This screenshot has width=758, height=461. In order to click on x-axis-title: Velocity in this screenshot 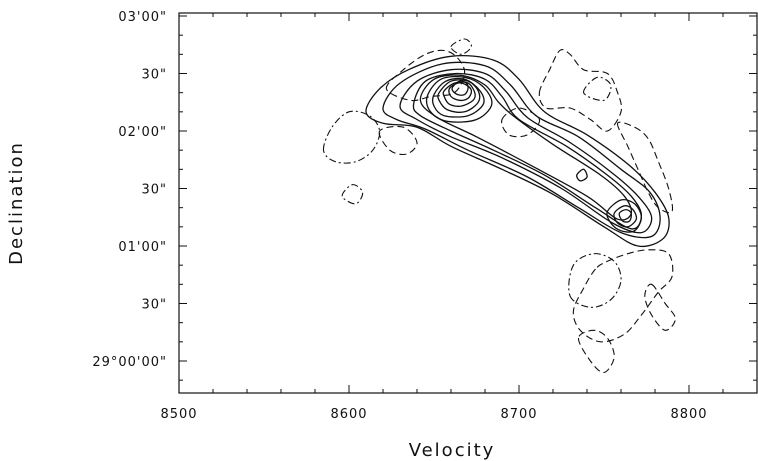, I will do `click(452, 450)`.